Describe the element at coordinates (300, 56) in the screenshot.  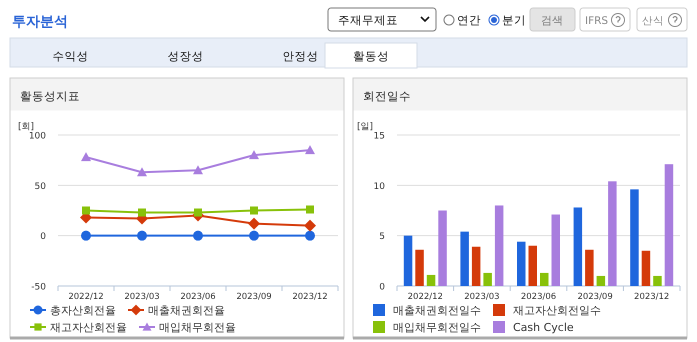
I see `text: 안정성` at that location.